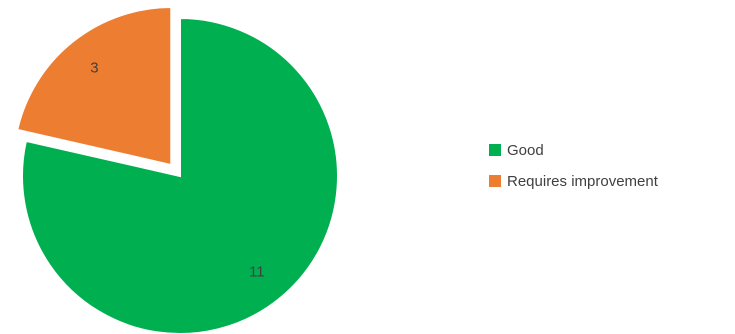  What do you see at coordinates (525, 150) in the screenshot?
I see `legend-label-good: Good` at bounding box center [525, 150].